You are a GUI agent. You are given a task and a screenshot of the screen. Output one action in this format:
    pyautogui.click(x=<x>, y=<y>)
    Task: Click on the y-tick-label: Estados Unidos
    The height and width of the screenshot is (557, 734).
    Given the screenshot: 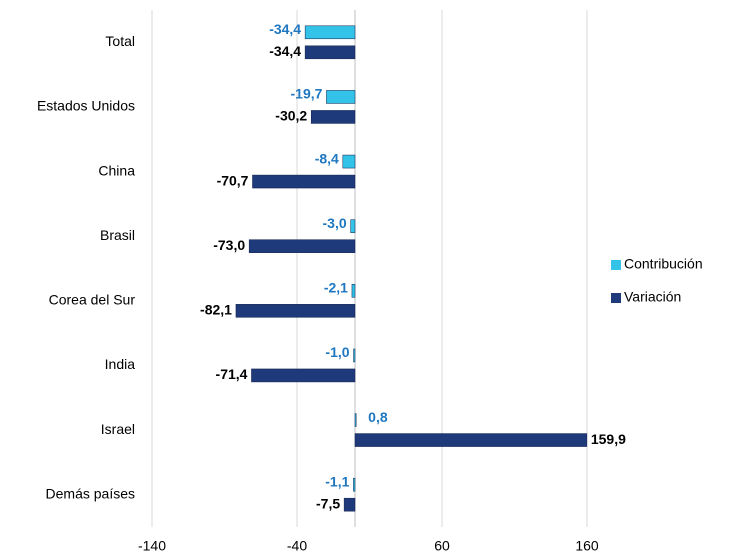 What is the action you would take?
    pyautogui.click(x=86, y=106)
    